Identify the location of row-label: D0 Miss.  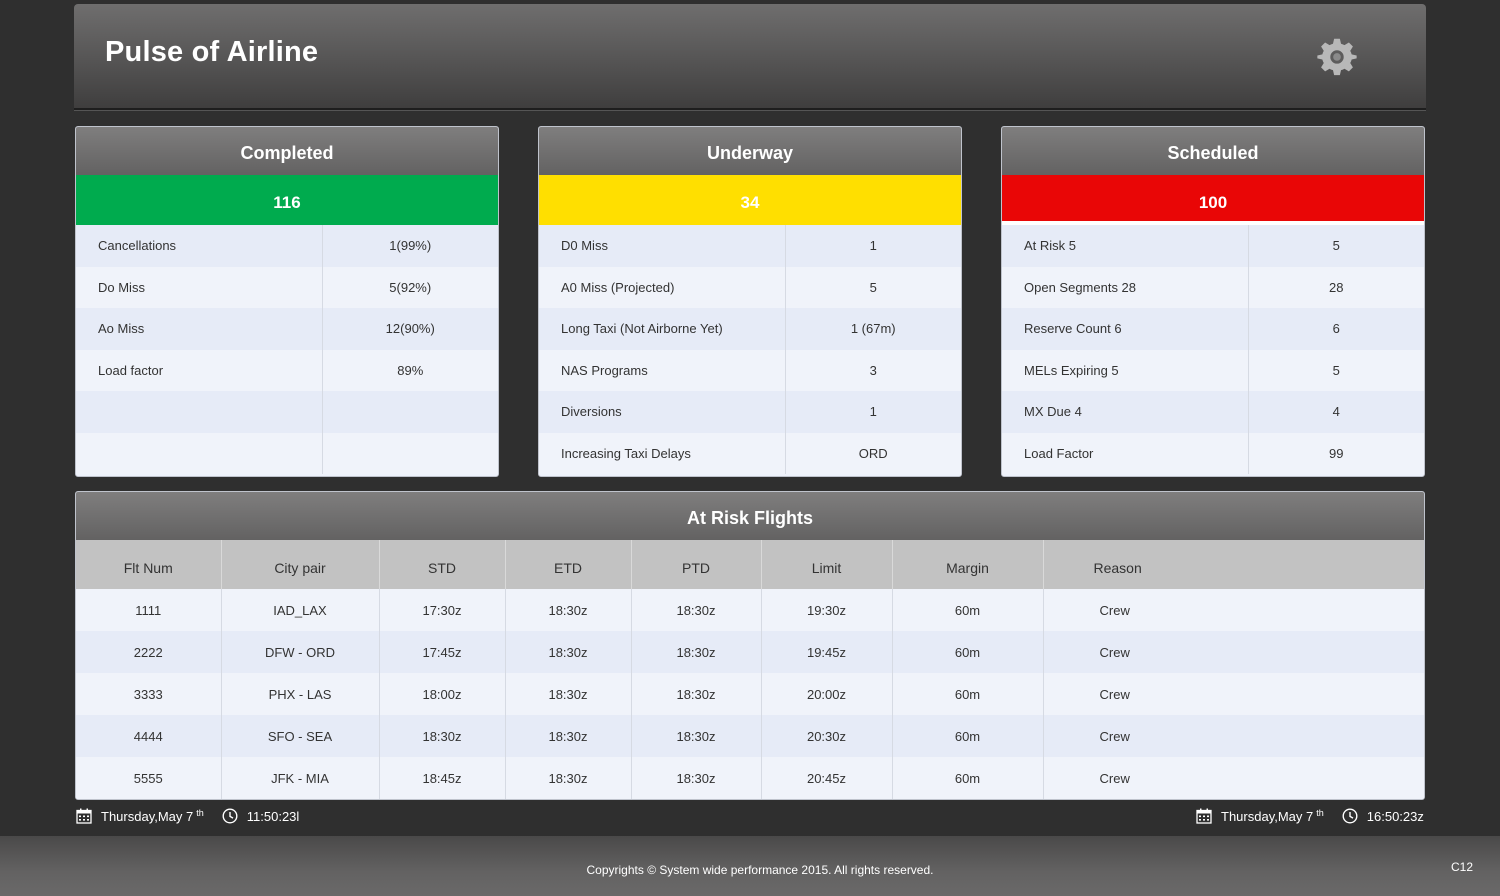
(662, 246).